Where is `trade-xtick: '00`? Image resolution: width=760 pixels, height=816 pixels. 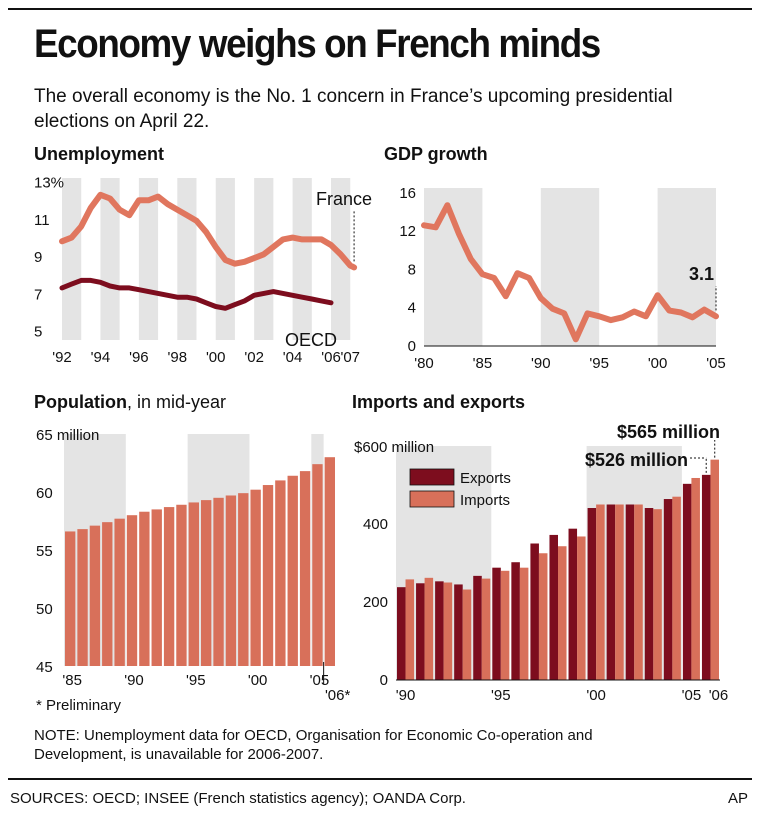
trade-xtick: '00 is located at coordinates (596, 695).